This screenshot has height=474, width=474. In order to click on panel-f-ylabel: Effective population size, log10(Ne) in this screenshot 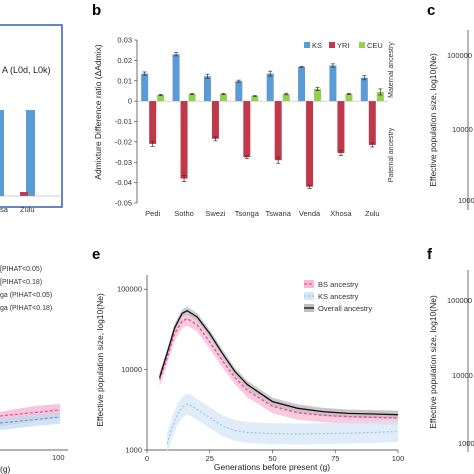, I will do `click(433, 362)`.